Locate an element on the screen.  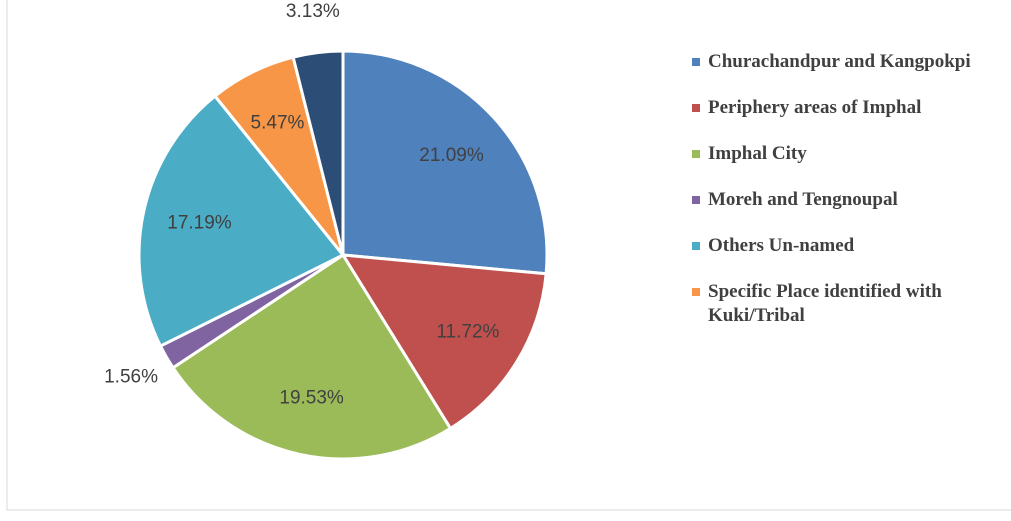
data-label: 19.53% is located at coordinates (311, 398).